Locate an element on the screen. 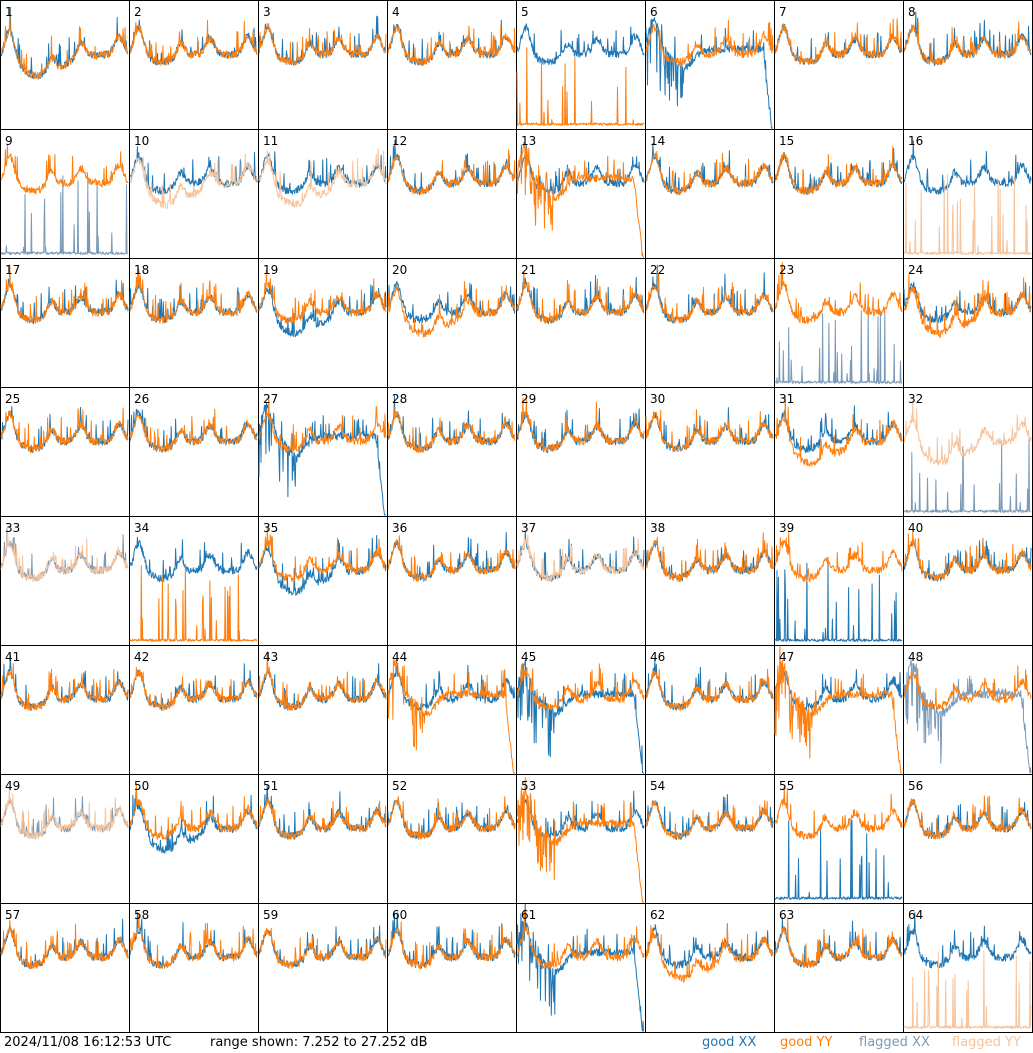 The image size is (1033, 1053). panel-6: 6 is located at coordinates (710, 65).